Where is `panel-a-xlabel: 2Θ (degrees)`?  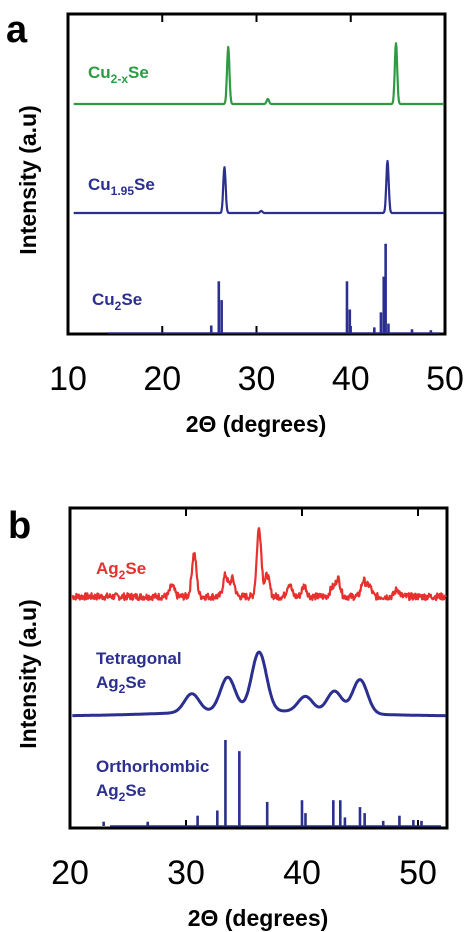
panel-a-xlabel: 2Θ (degrees) is located at coordinates (256, 424).